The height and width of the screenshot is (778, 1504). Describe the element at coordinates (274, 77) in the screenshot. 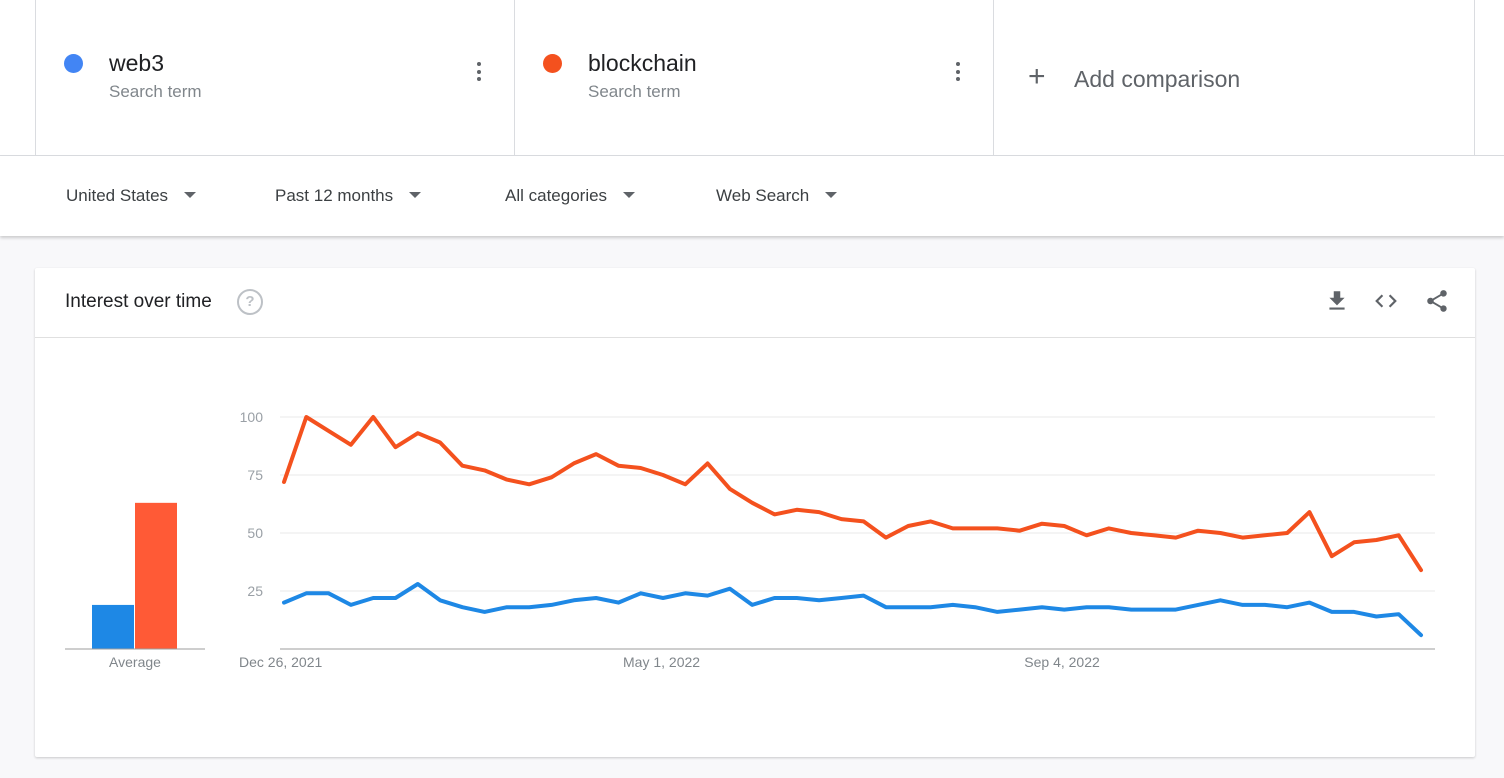

I see `term-card-web3: web3 Search term` at that location.